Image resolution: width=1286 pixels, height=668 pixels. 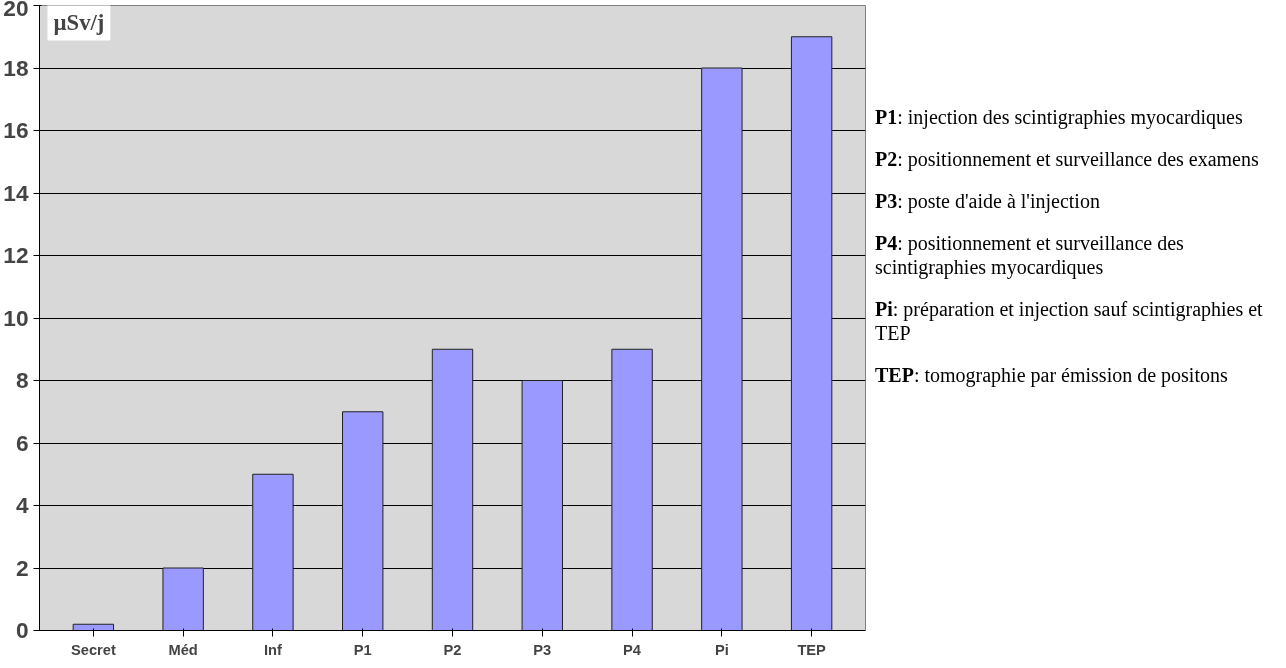 I want to click on x-tick-label: P4, so click(x=632, y=649).